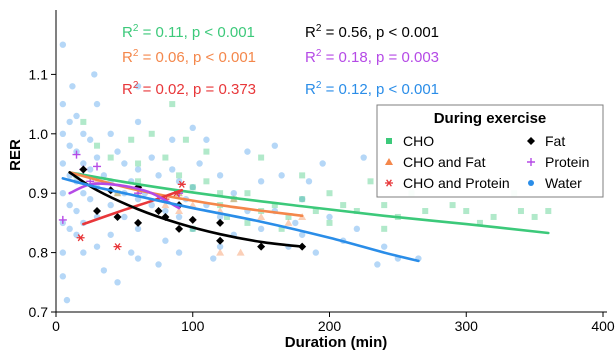 Image resolution: width=616 pixels, height=354 pixels. What do you see at coordinates (138, 122) in the screenshot?
I see `point-water-41-shape` at bounding box center [138, 122].